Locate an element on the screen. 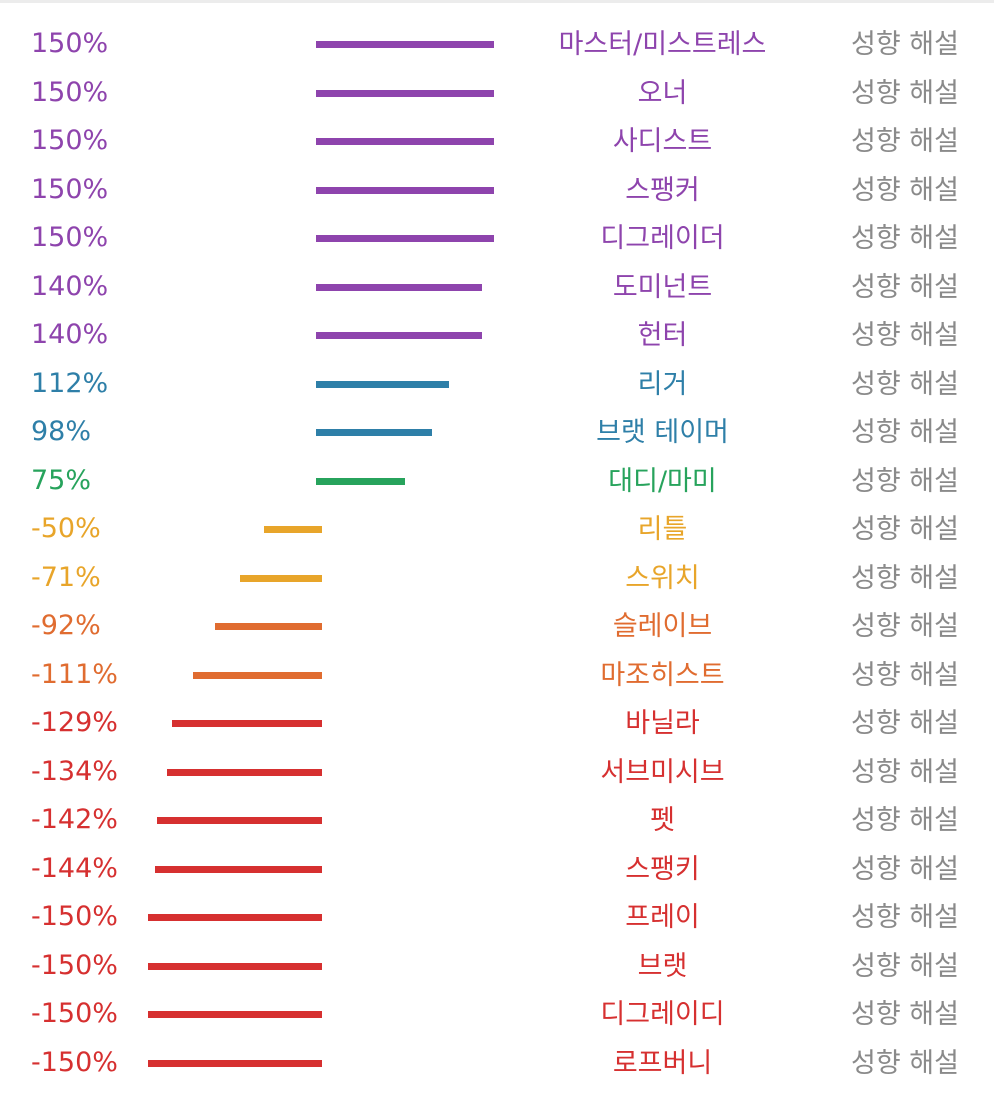 This screenshot has height=1113, width=994. category-label: 헌터 is located at coordinates (662, 335).